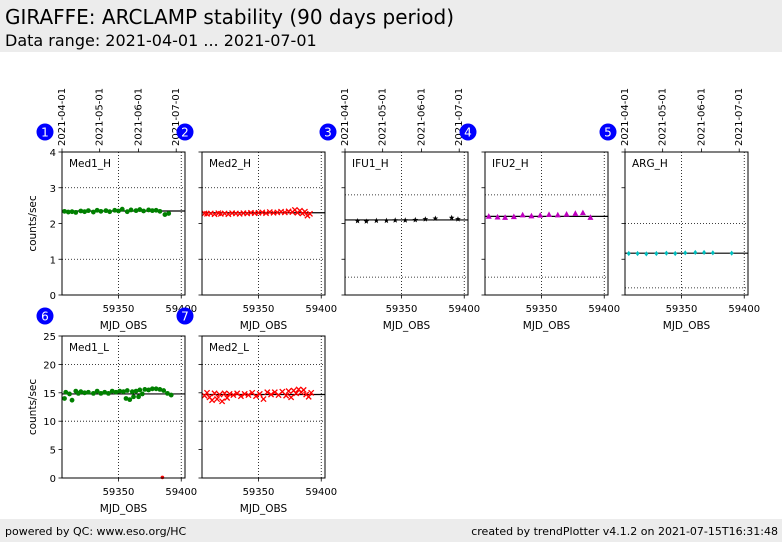  What do you see at coordinates (53, 451) in the screenshot?
I see `y-tick-label: 5` at bounding box center [53, 451].